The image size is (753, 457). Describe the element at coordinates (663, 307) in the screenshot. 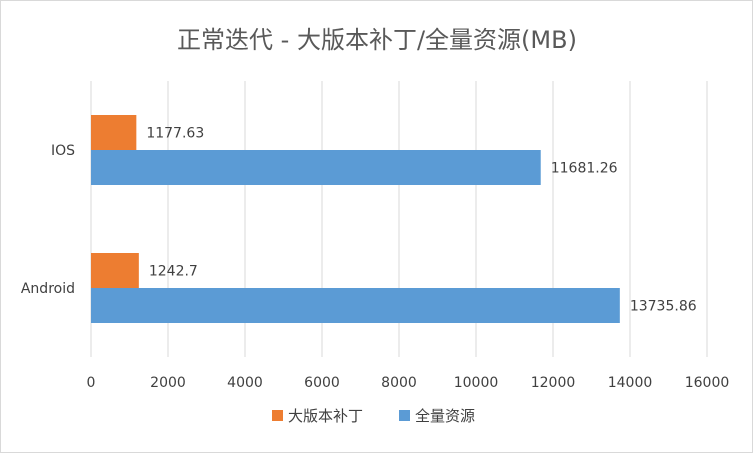

I see `data-label: 13735.86` at that location.